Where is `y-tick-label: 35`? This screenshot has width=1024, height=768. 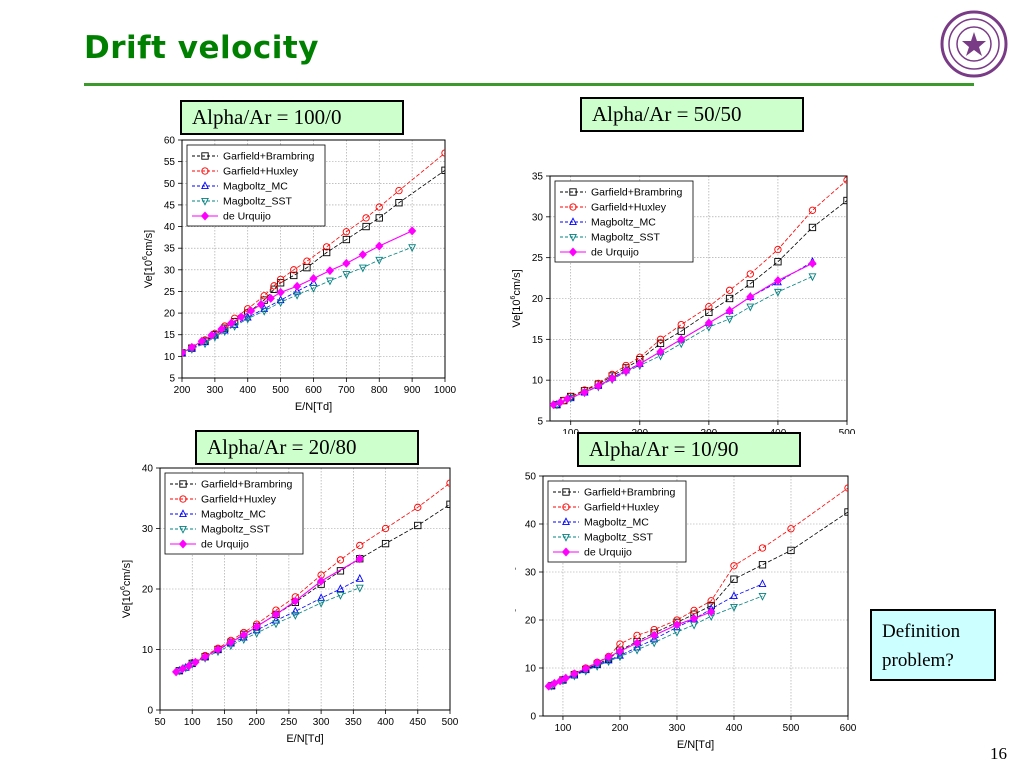
y-tick-label: 35 is located at coordinates (538, 177).